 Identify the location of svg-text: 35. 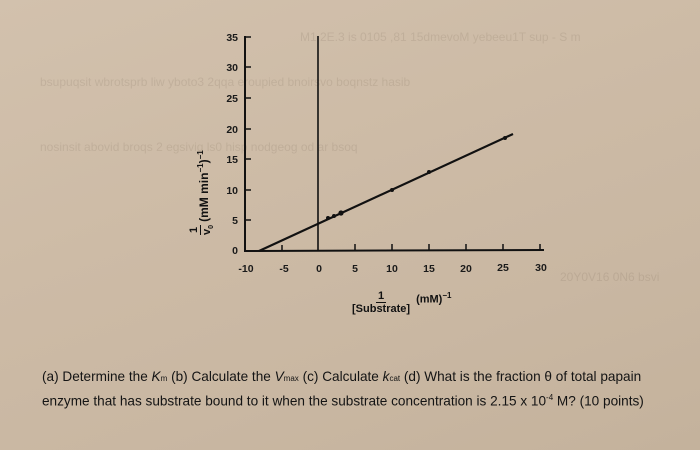
(232, 38).